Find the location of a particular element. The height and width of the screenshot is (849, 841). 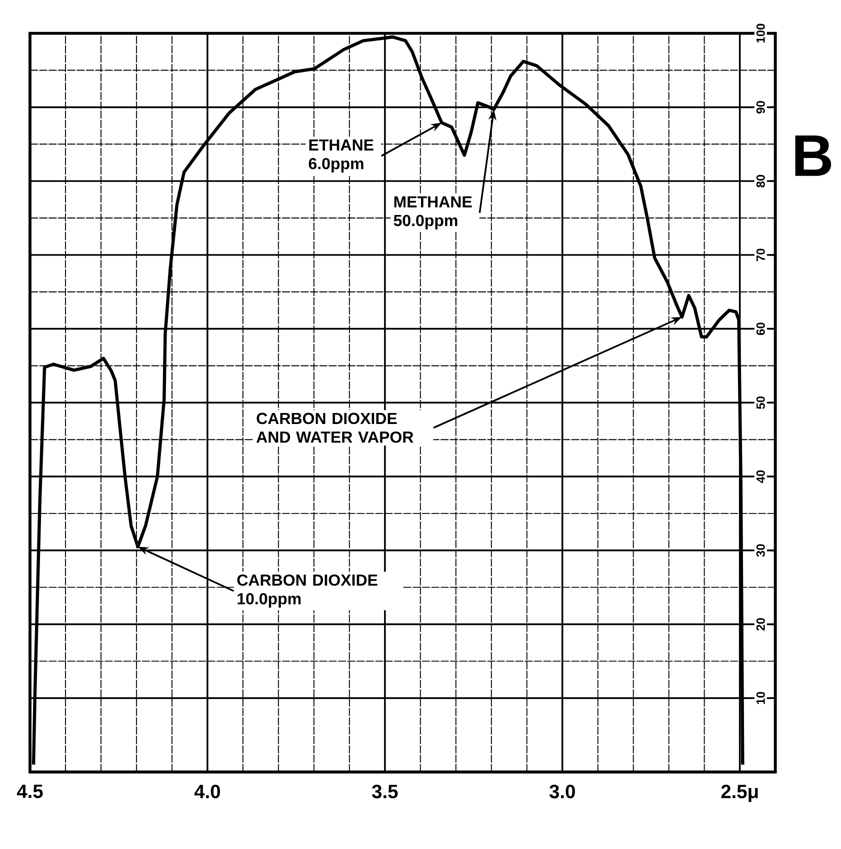

y-tick-label: 100 is located at coordinates (760, 33).